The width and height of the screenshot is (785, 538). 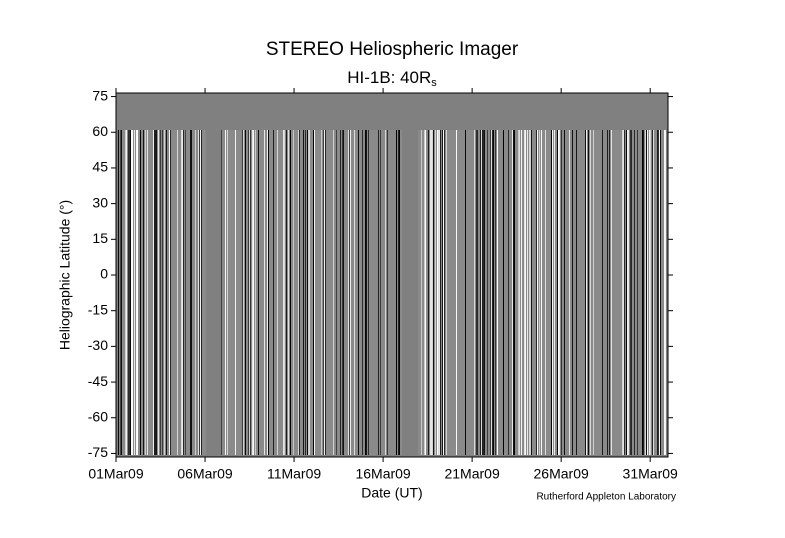 What do you see at coordinates (471, 474) in the screenshot?
I see `x-tick-label: 21Mar09` at bounding box center [471, 474].